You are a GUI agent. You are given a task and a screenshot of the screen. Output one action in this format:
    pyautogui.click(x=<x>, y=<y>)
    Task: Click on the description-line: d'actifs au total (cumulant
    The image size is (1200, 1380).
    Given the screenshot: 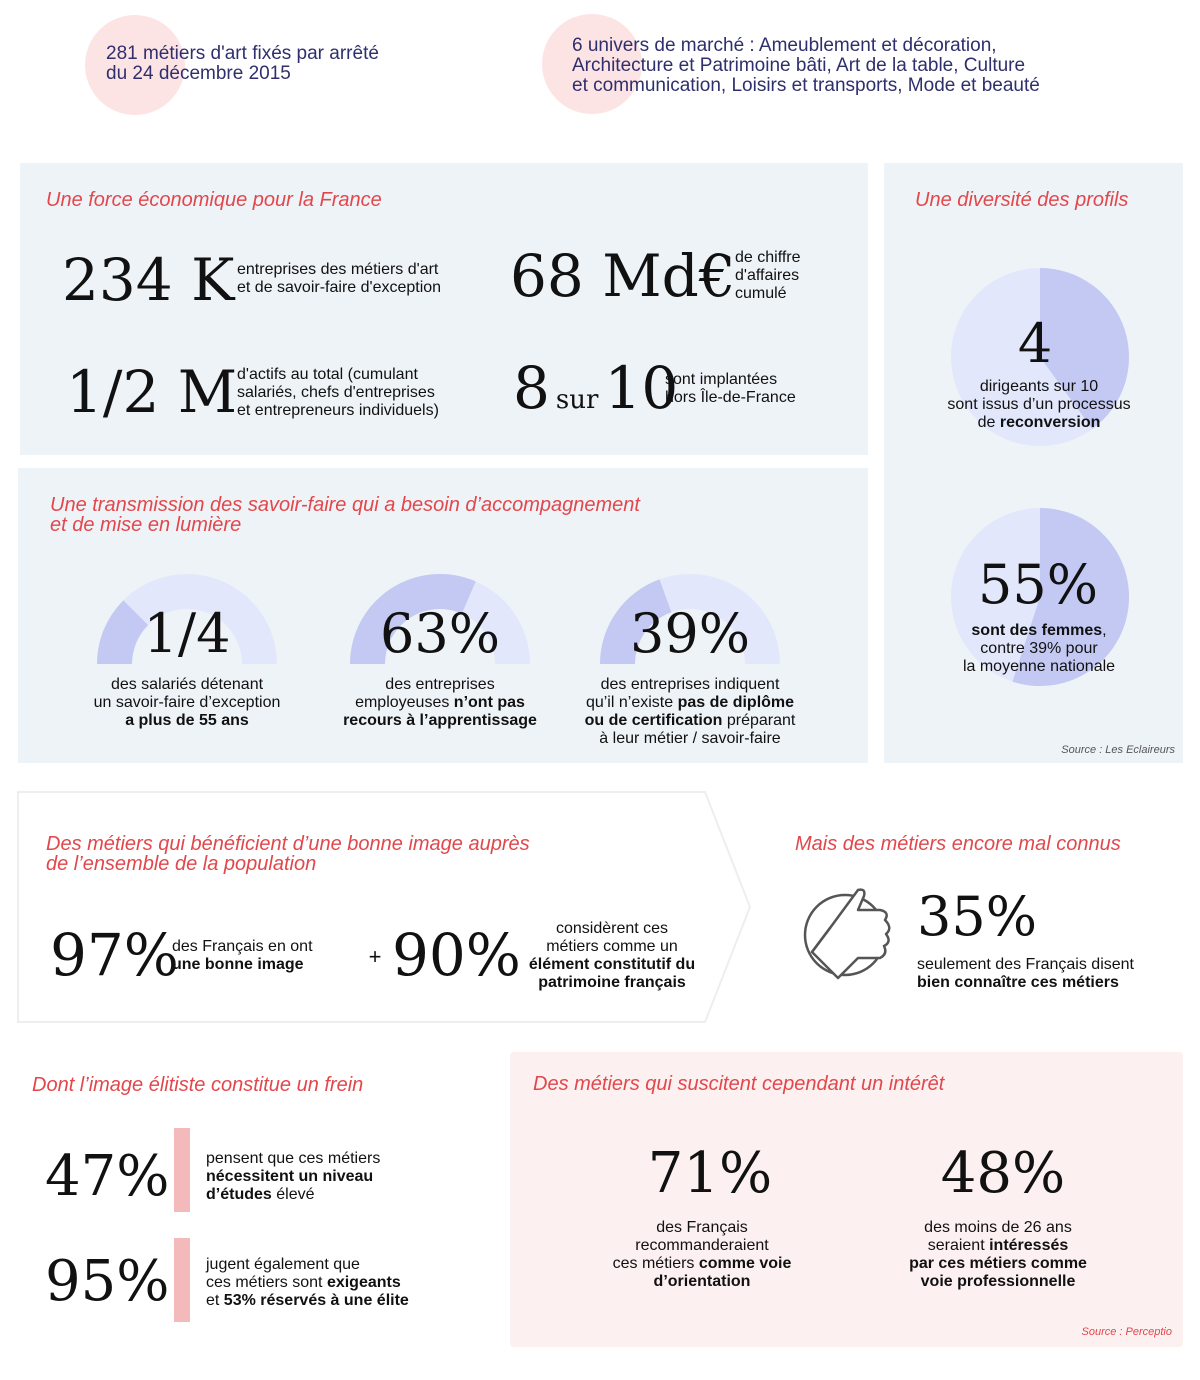 What is the action you would take?
    pyautogui.click(x=327, y=374)
    